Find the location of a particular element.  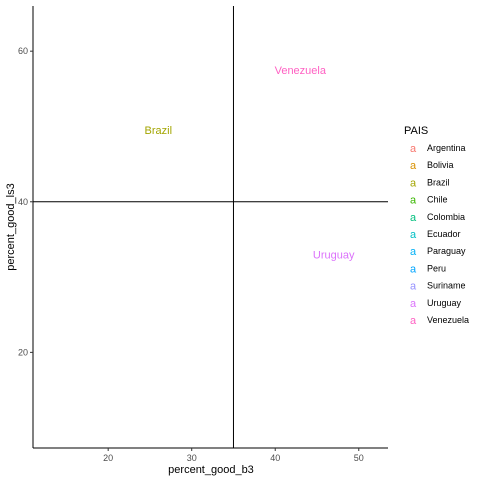

legend-entry: a Venezuela is located at coordinates (439, 321).